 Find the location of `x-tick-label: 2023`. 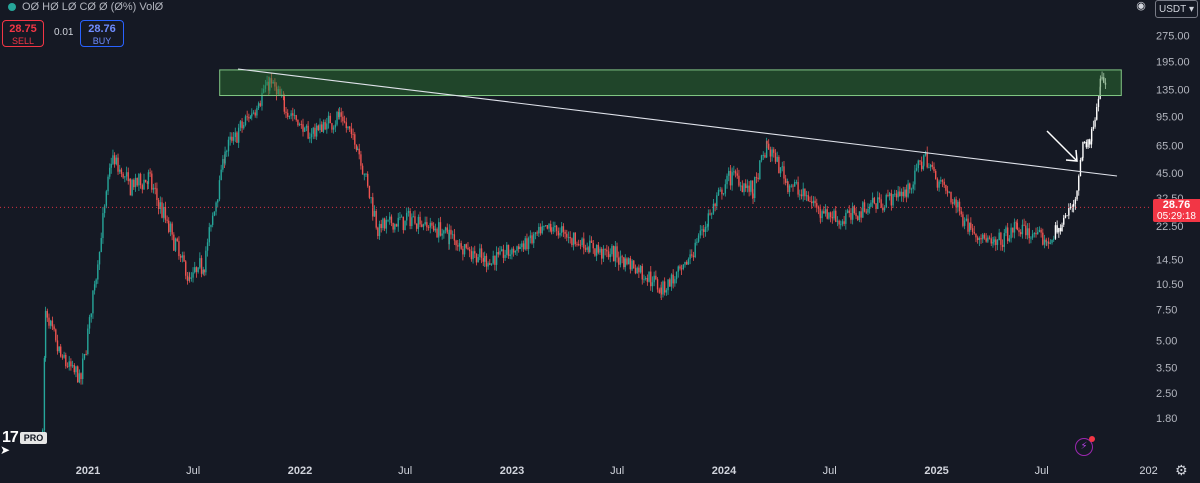

x-tick-label: 2023 is located at coordinates (512, 471).